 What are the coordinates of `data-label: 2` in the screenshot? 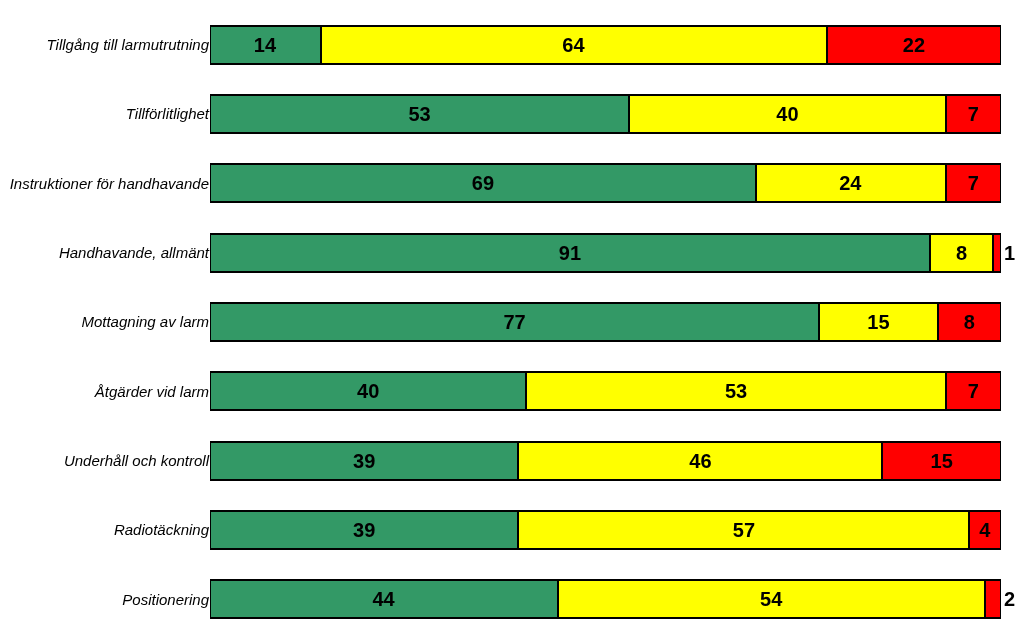 It's located at (1010, 599).